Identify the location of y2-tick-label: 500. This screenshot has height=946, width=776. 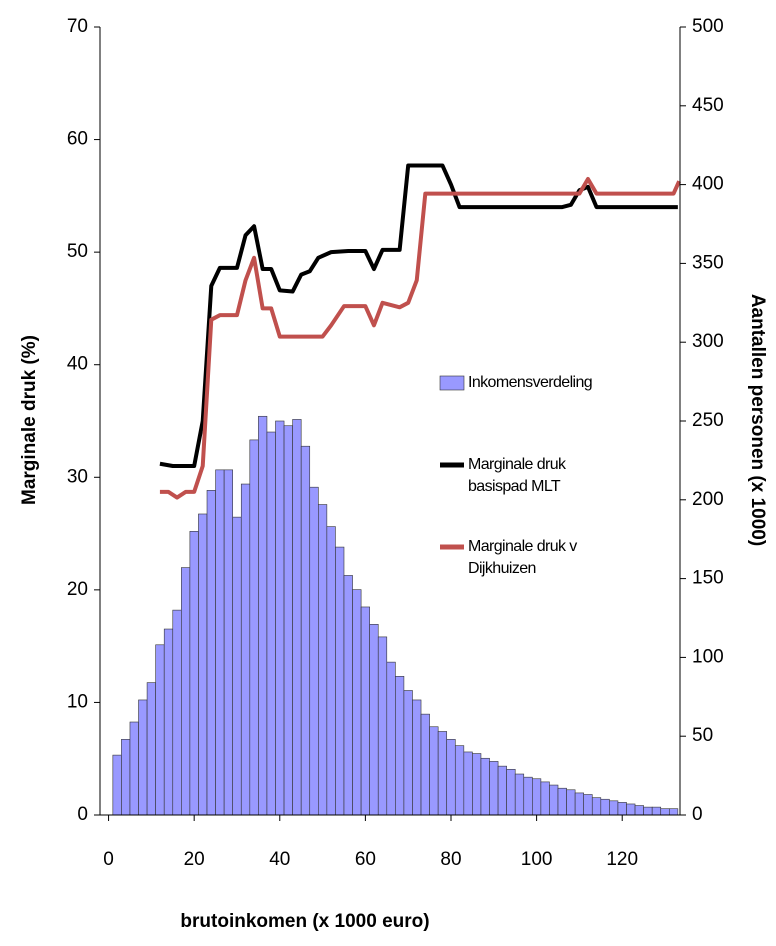
(708, 26).